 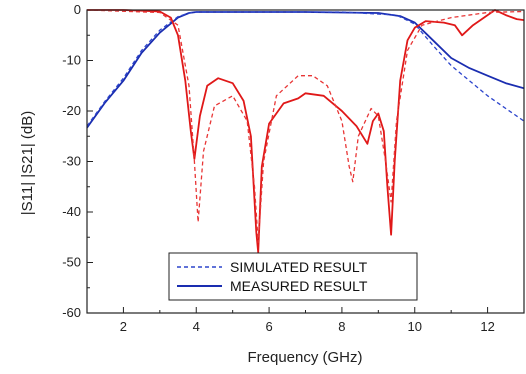 What do you see at coordinates (304, 357) in the screenshot?
I see `x-axis-title: Frequency (GHz)` at bounding box center [304, 357].